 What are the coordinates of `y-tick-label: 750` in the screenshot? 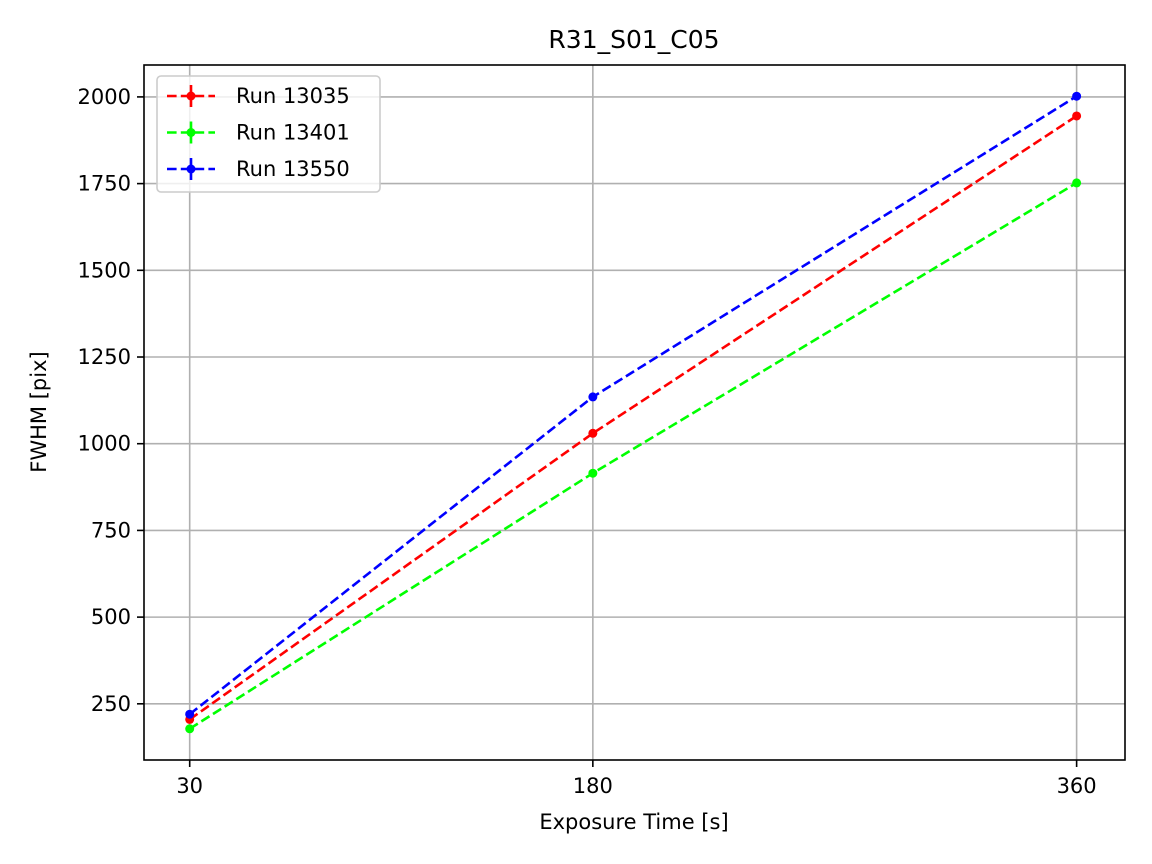 It's located at (111, 530).